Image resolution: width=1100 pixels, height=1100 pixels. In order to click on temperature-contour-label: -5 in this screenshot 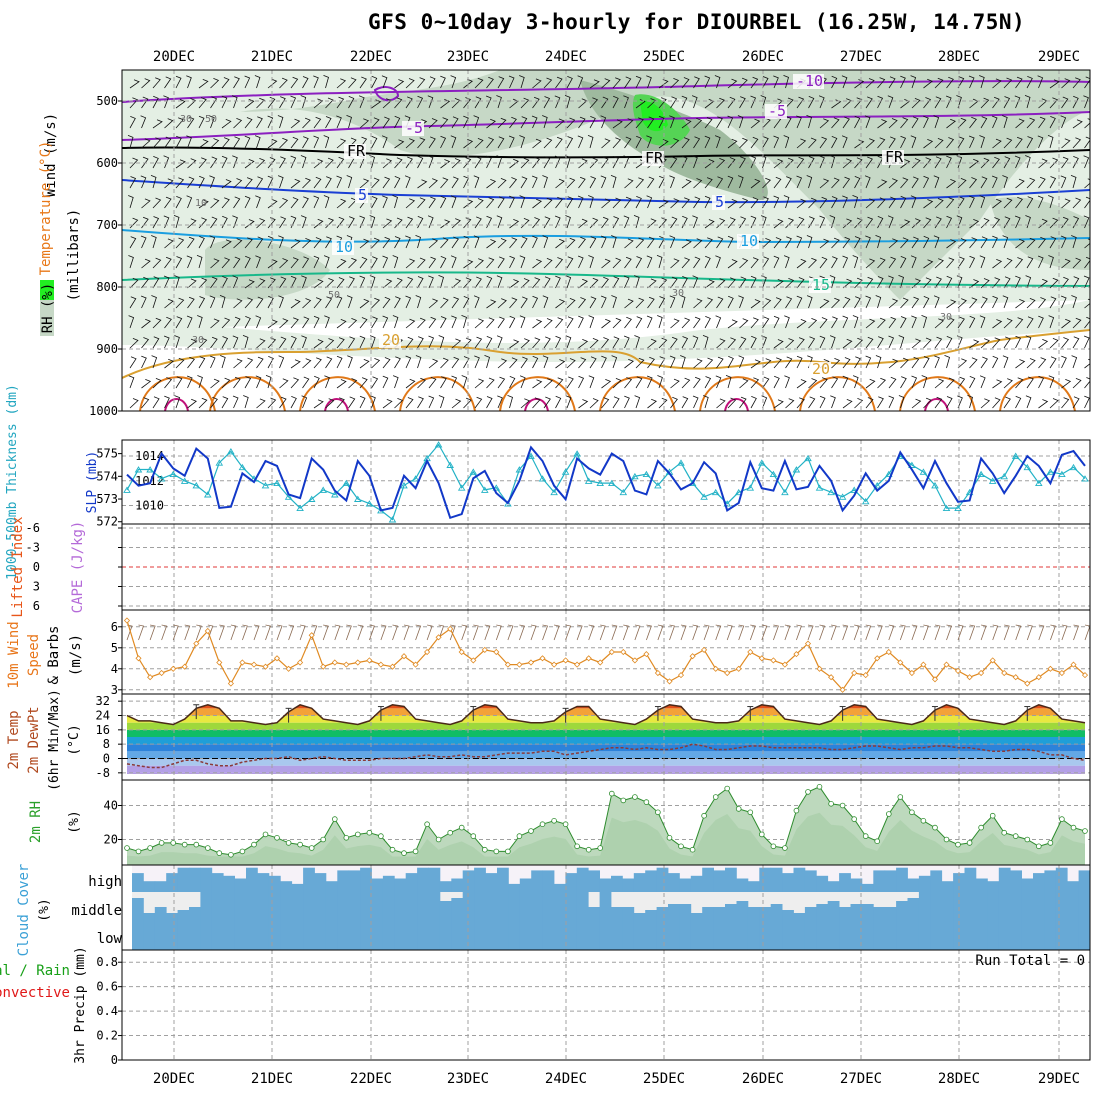, I will do `click(777, 111)`.